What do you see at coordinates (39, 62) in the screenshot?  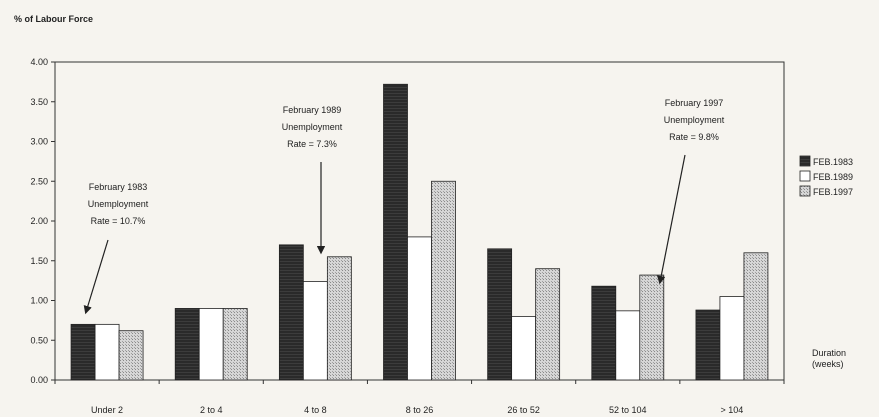 I see `y-tick-label: 4.00` at bounding box center [39, 62].